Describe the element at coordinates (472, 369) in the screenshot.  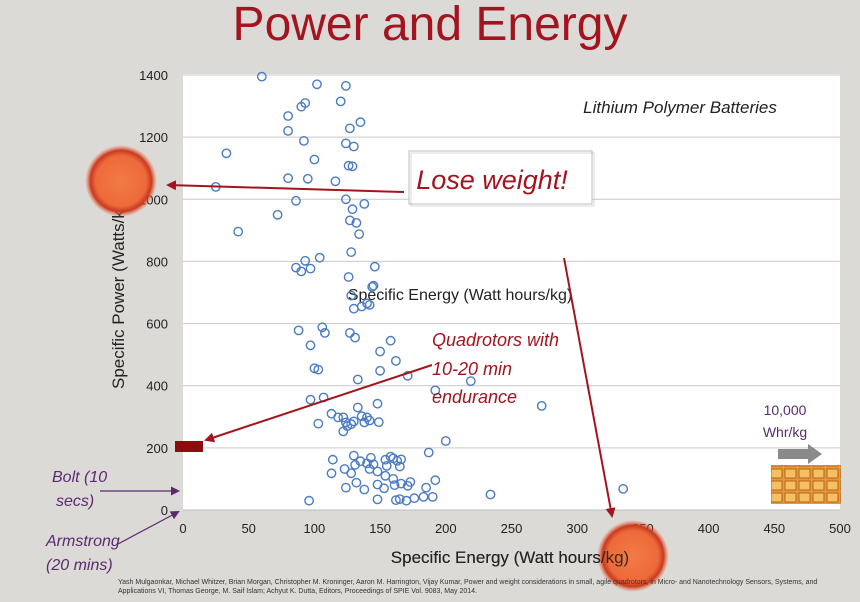
I see `quadrotors-line-2: 10-20 min` at that location.